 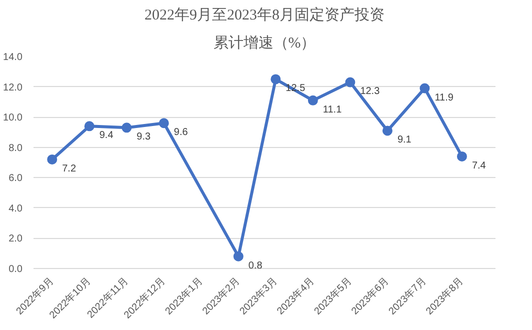 I want to click on y-tick-label: 2.0, so click(x=15, y=239).